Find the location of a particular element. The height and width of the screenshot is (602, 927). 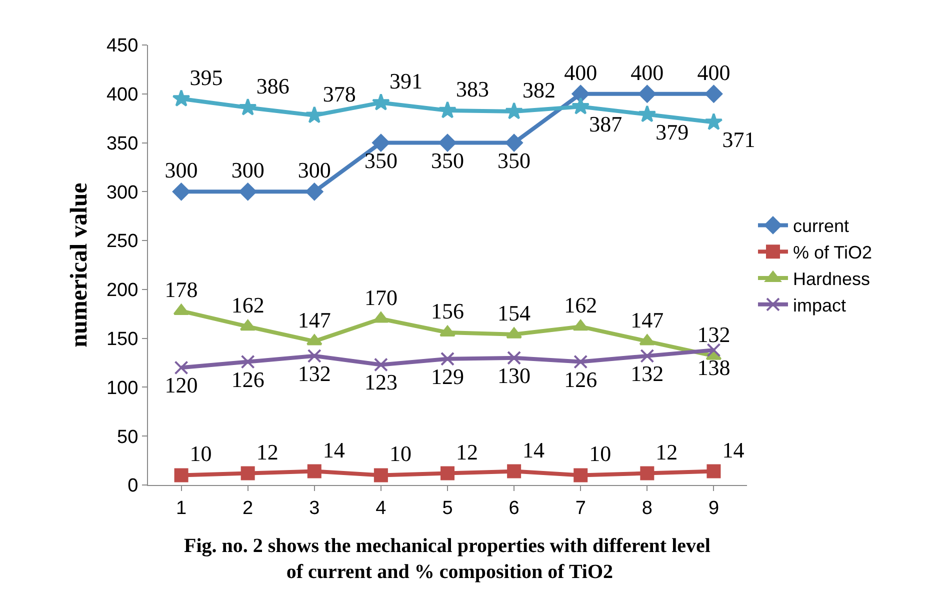

data-label: 391 is located at coordinates (405, 81).